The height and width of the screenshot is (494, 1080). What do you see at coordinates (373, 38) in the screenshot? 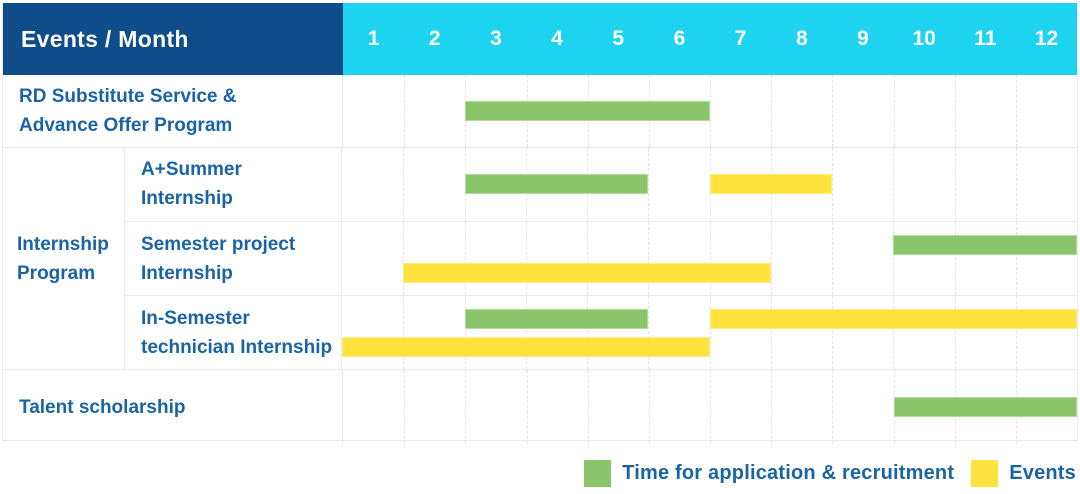
I see `month-label: 1` at bounding box center [373, 38].